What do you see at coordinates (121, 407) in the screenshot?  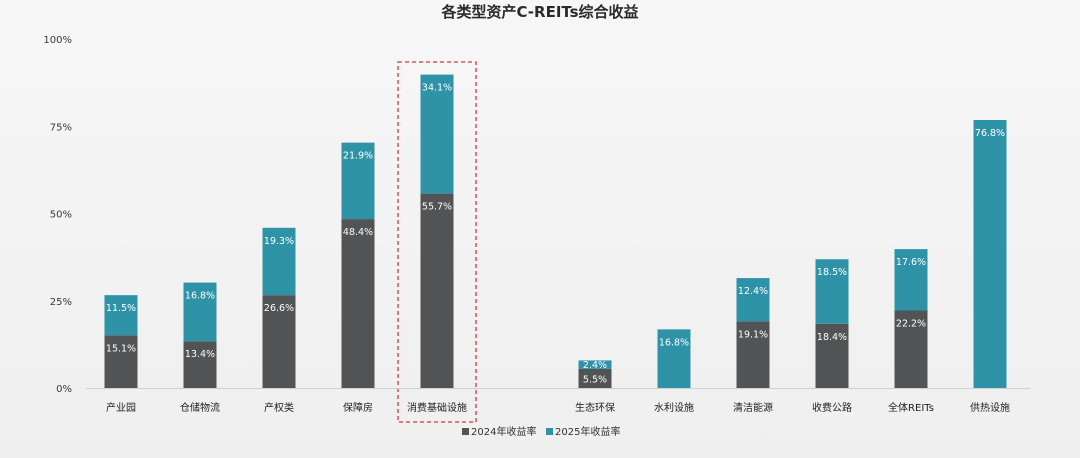 I see `x-tick-label: 产业园` at bounding box center [121, 407].